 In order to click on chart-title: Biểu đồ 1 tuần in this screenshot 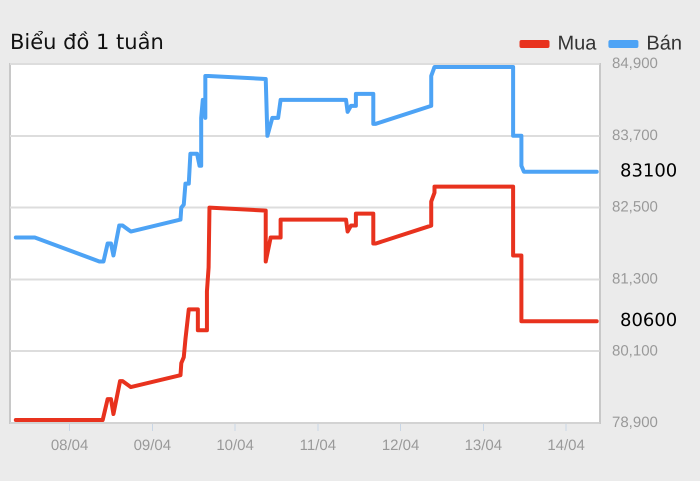, I will do `click(87, 42)`.